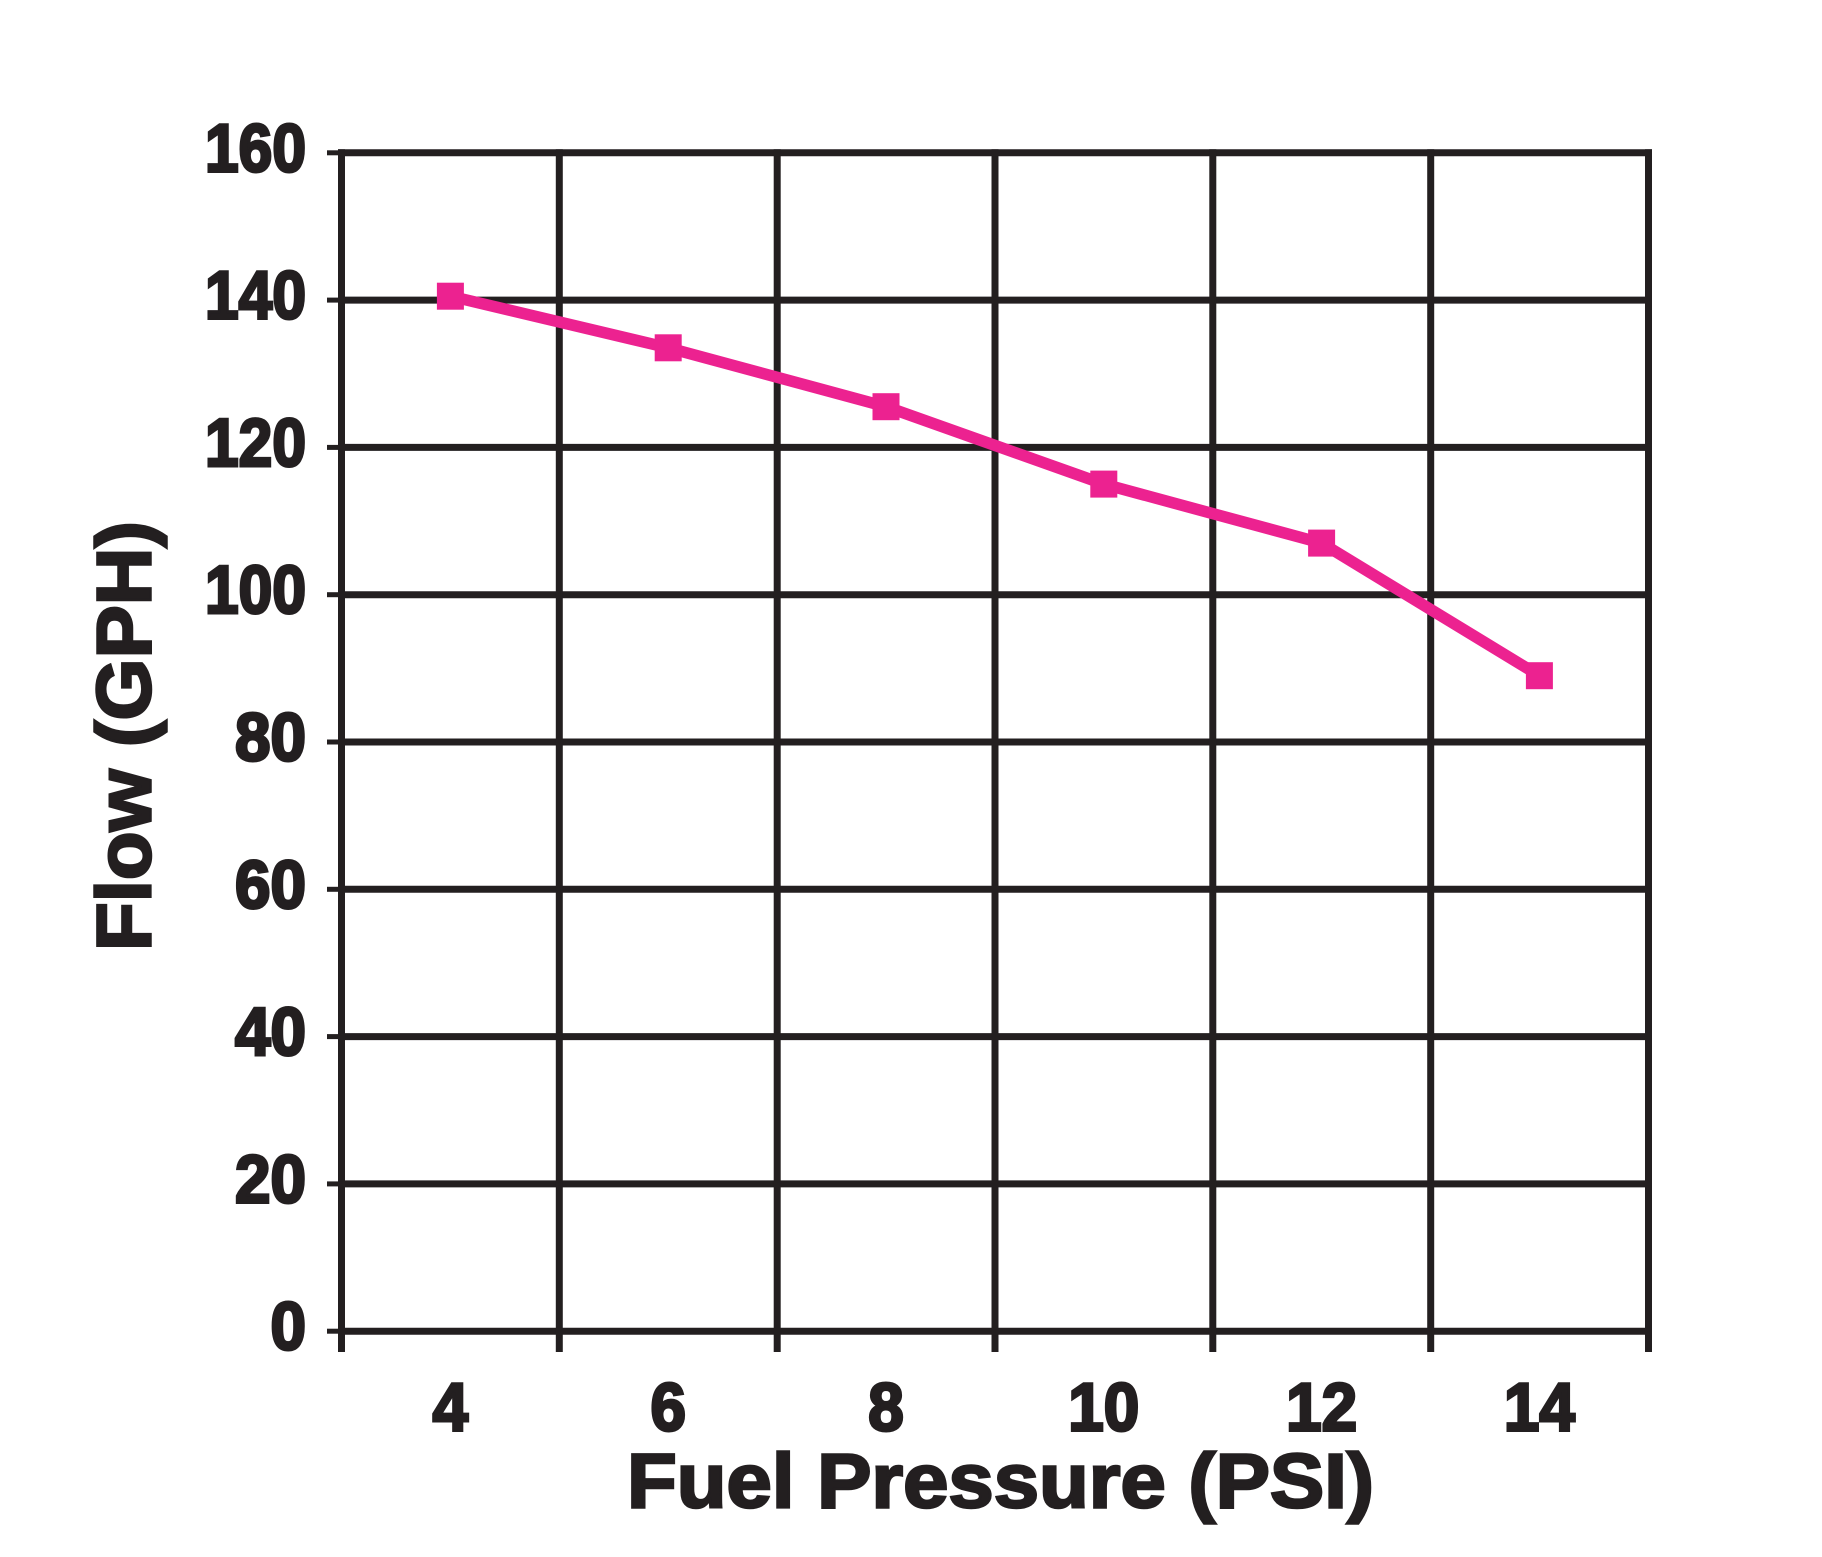 The image size is (1822, 1557). I want to click on svg-text: 80, so click(270, 738).